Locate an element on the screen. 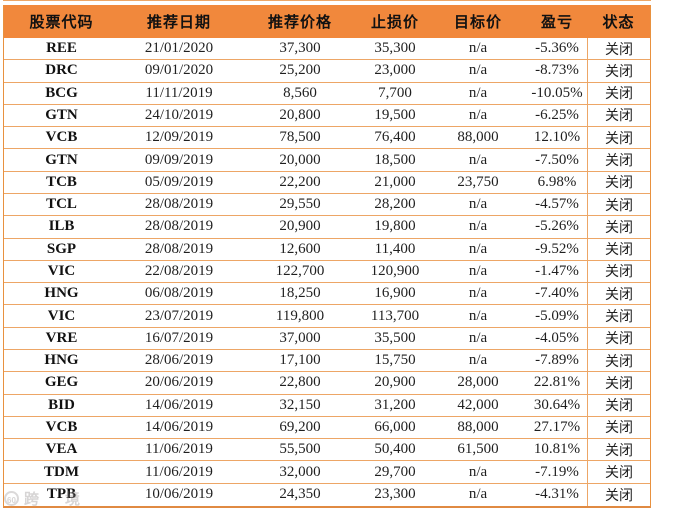 Image resolution: width=683 pixels, height=515 pixels. cell-stop_loss: 113,700 is located at coordinates (395, 315).